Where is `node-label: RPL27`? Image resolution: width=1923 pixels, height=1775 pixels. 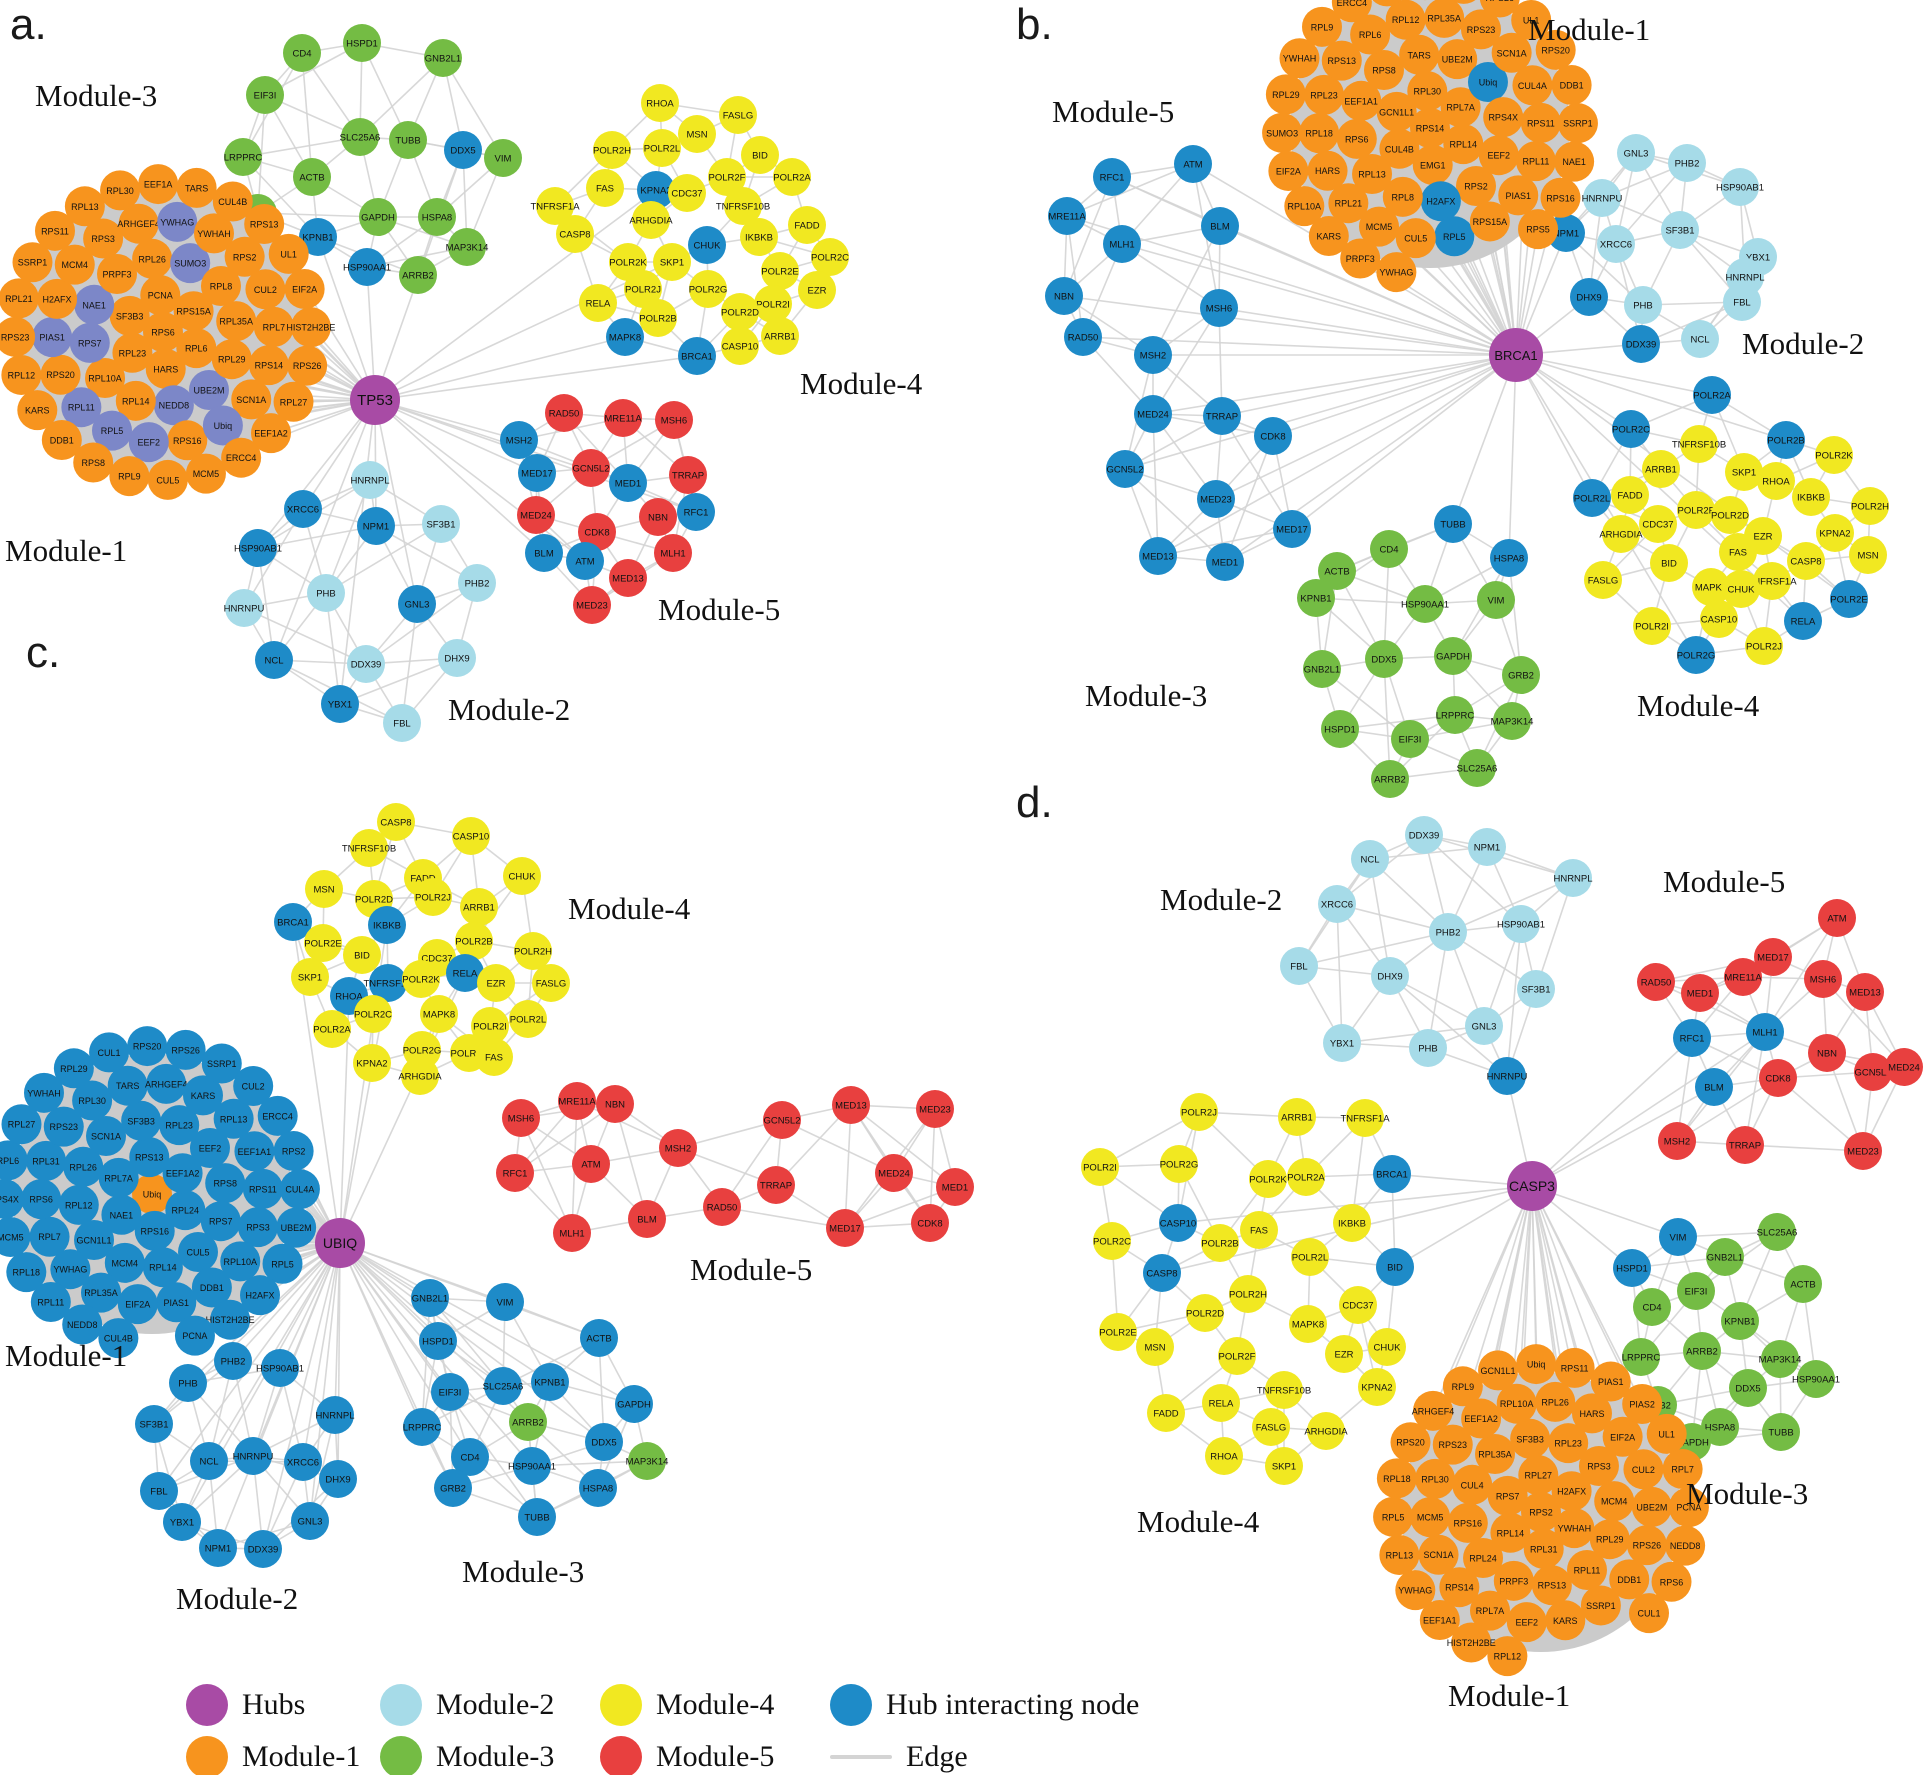 node-label: RPL27 is located at coordinates (294, 402).